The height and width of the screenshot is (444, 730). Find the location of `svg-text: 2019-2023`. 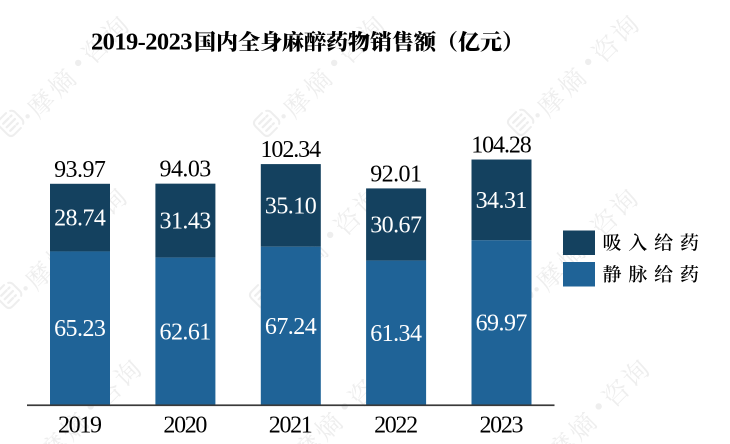

svg-text: 2019-2023 is located at coordinates (142, 42).